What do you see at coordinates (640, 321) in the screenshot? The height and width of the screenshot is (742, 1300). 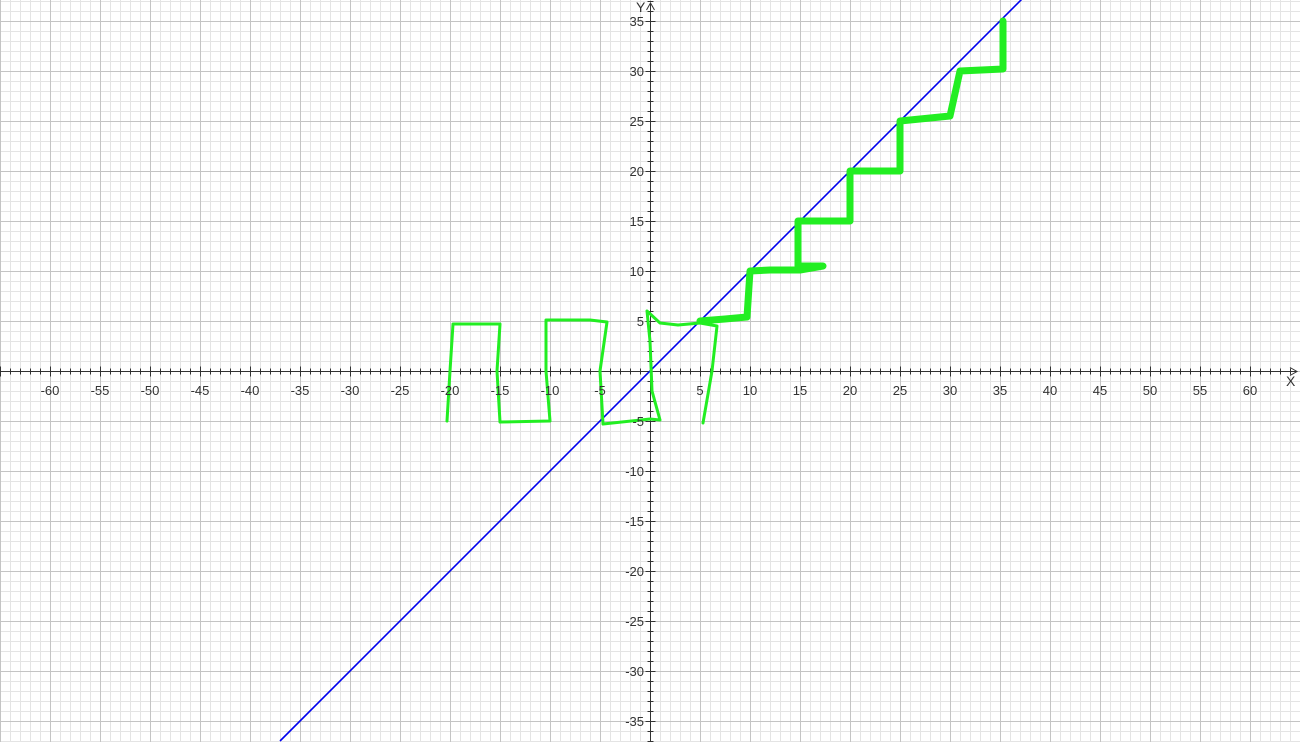 I see `y-tick-label: 5` at bounding box center [640, 321].